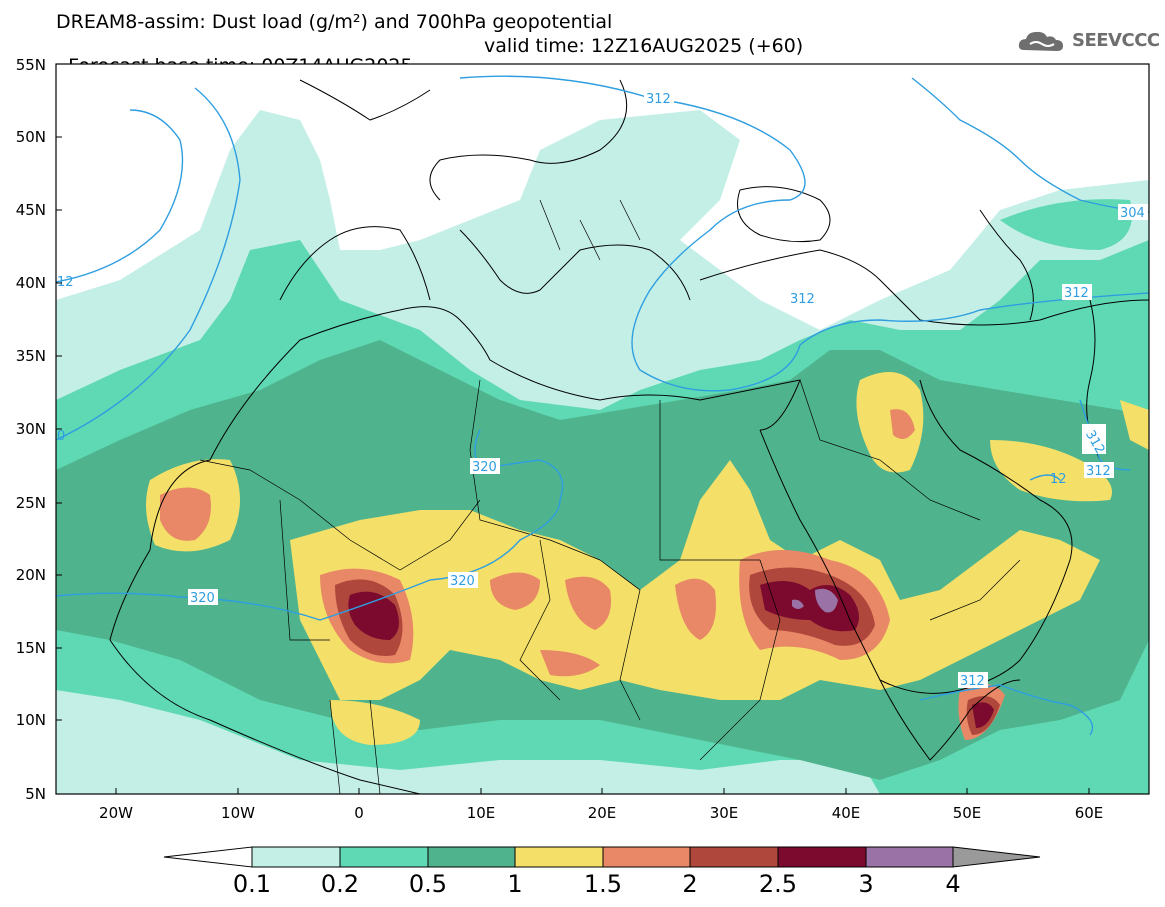 The height and width of the screenshot is (907, 1165). I want to click on lat-label: 15N, so click(30, 648).